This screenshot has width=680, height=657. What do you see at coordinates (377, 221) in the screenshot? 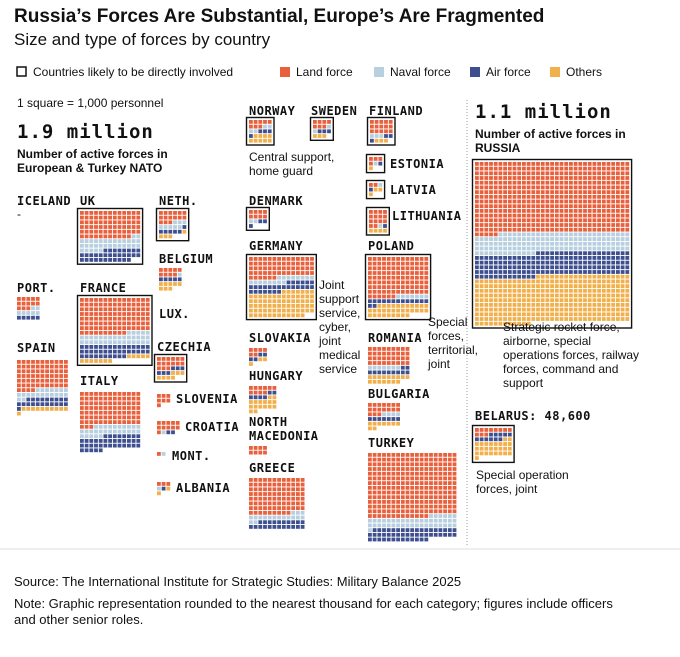
I see `involved-outline` at bounding box center [377, 221].